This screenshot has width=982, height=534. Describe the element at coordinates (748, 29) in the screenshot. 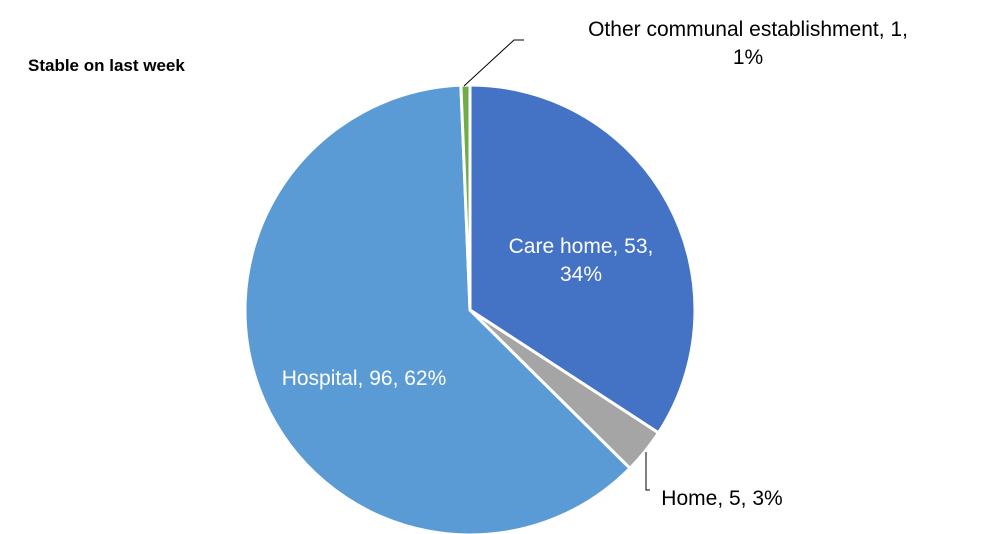

I see `slice-label-line: Other communal establishment, 1,` at that location.